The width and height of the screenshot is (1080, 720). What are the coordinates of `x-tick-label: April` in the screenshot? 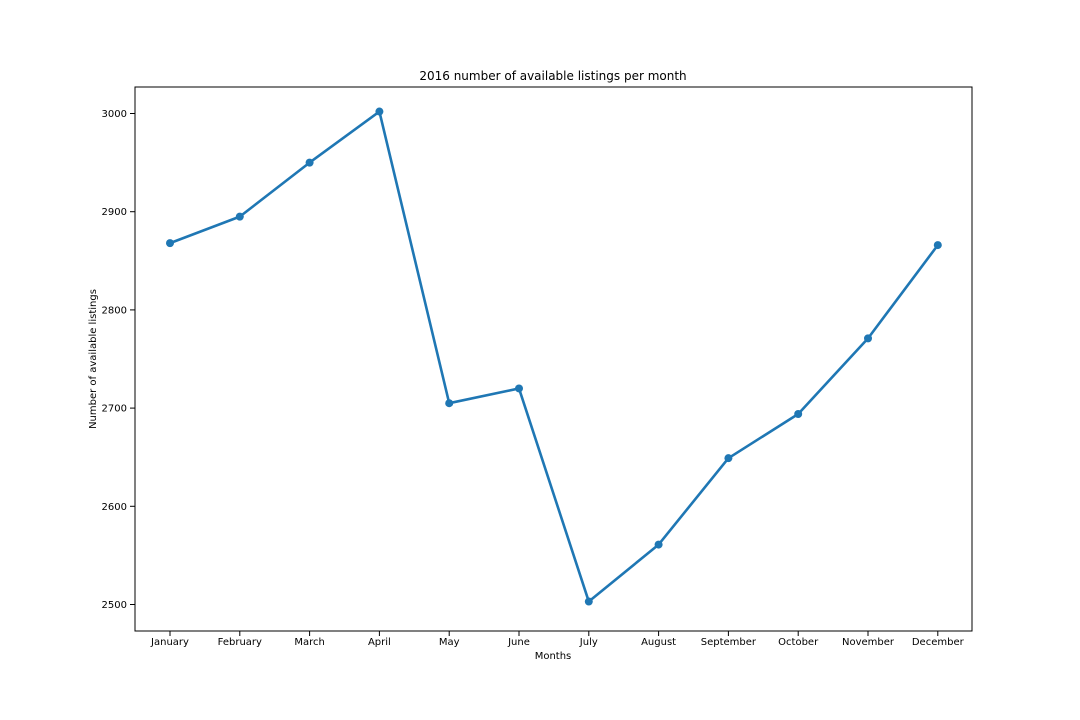 It's located at (379, 642).